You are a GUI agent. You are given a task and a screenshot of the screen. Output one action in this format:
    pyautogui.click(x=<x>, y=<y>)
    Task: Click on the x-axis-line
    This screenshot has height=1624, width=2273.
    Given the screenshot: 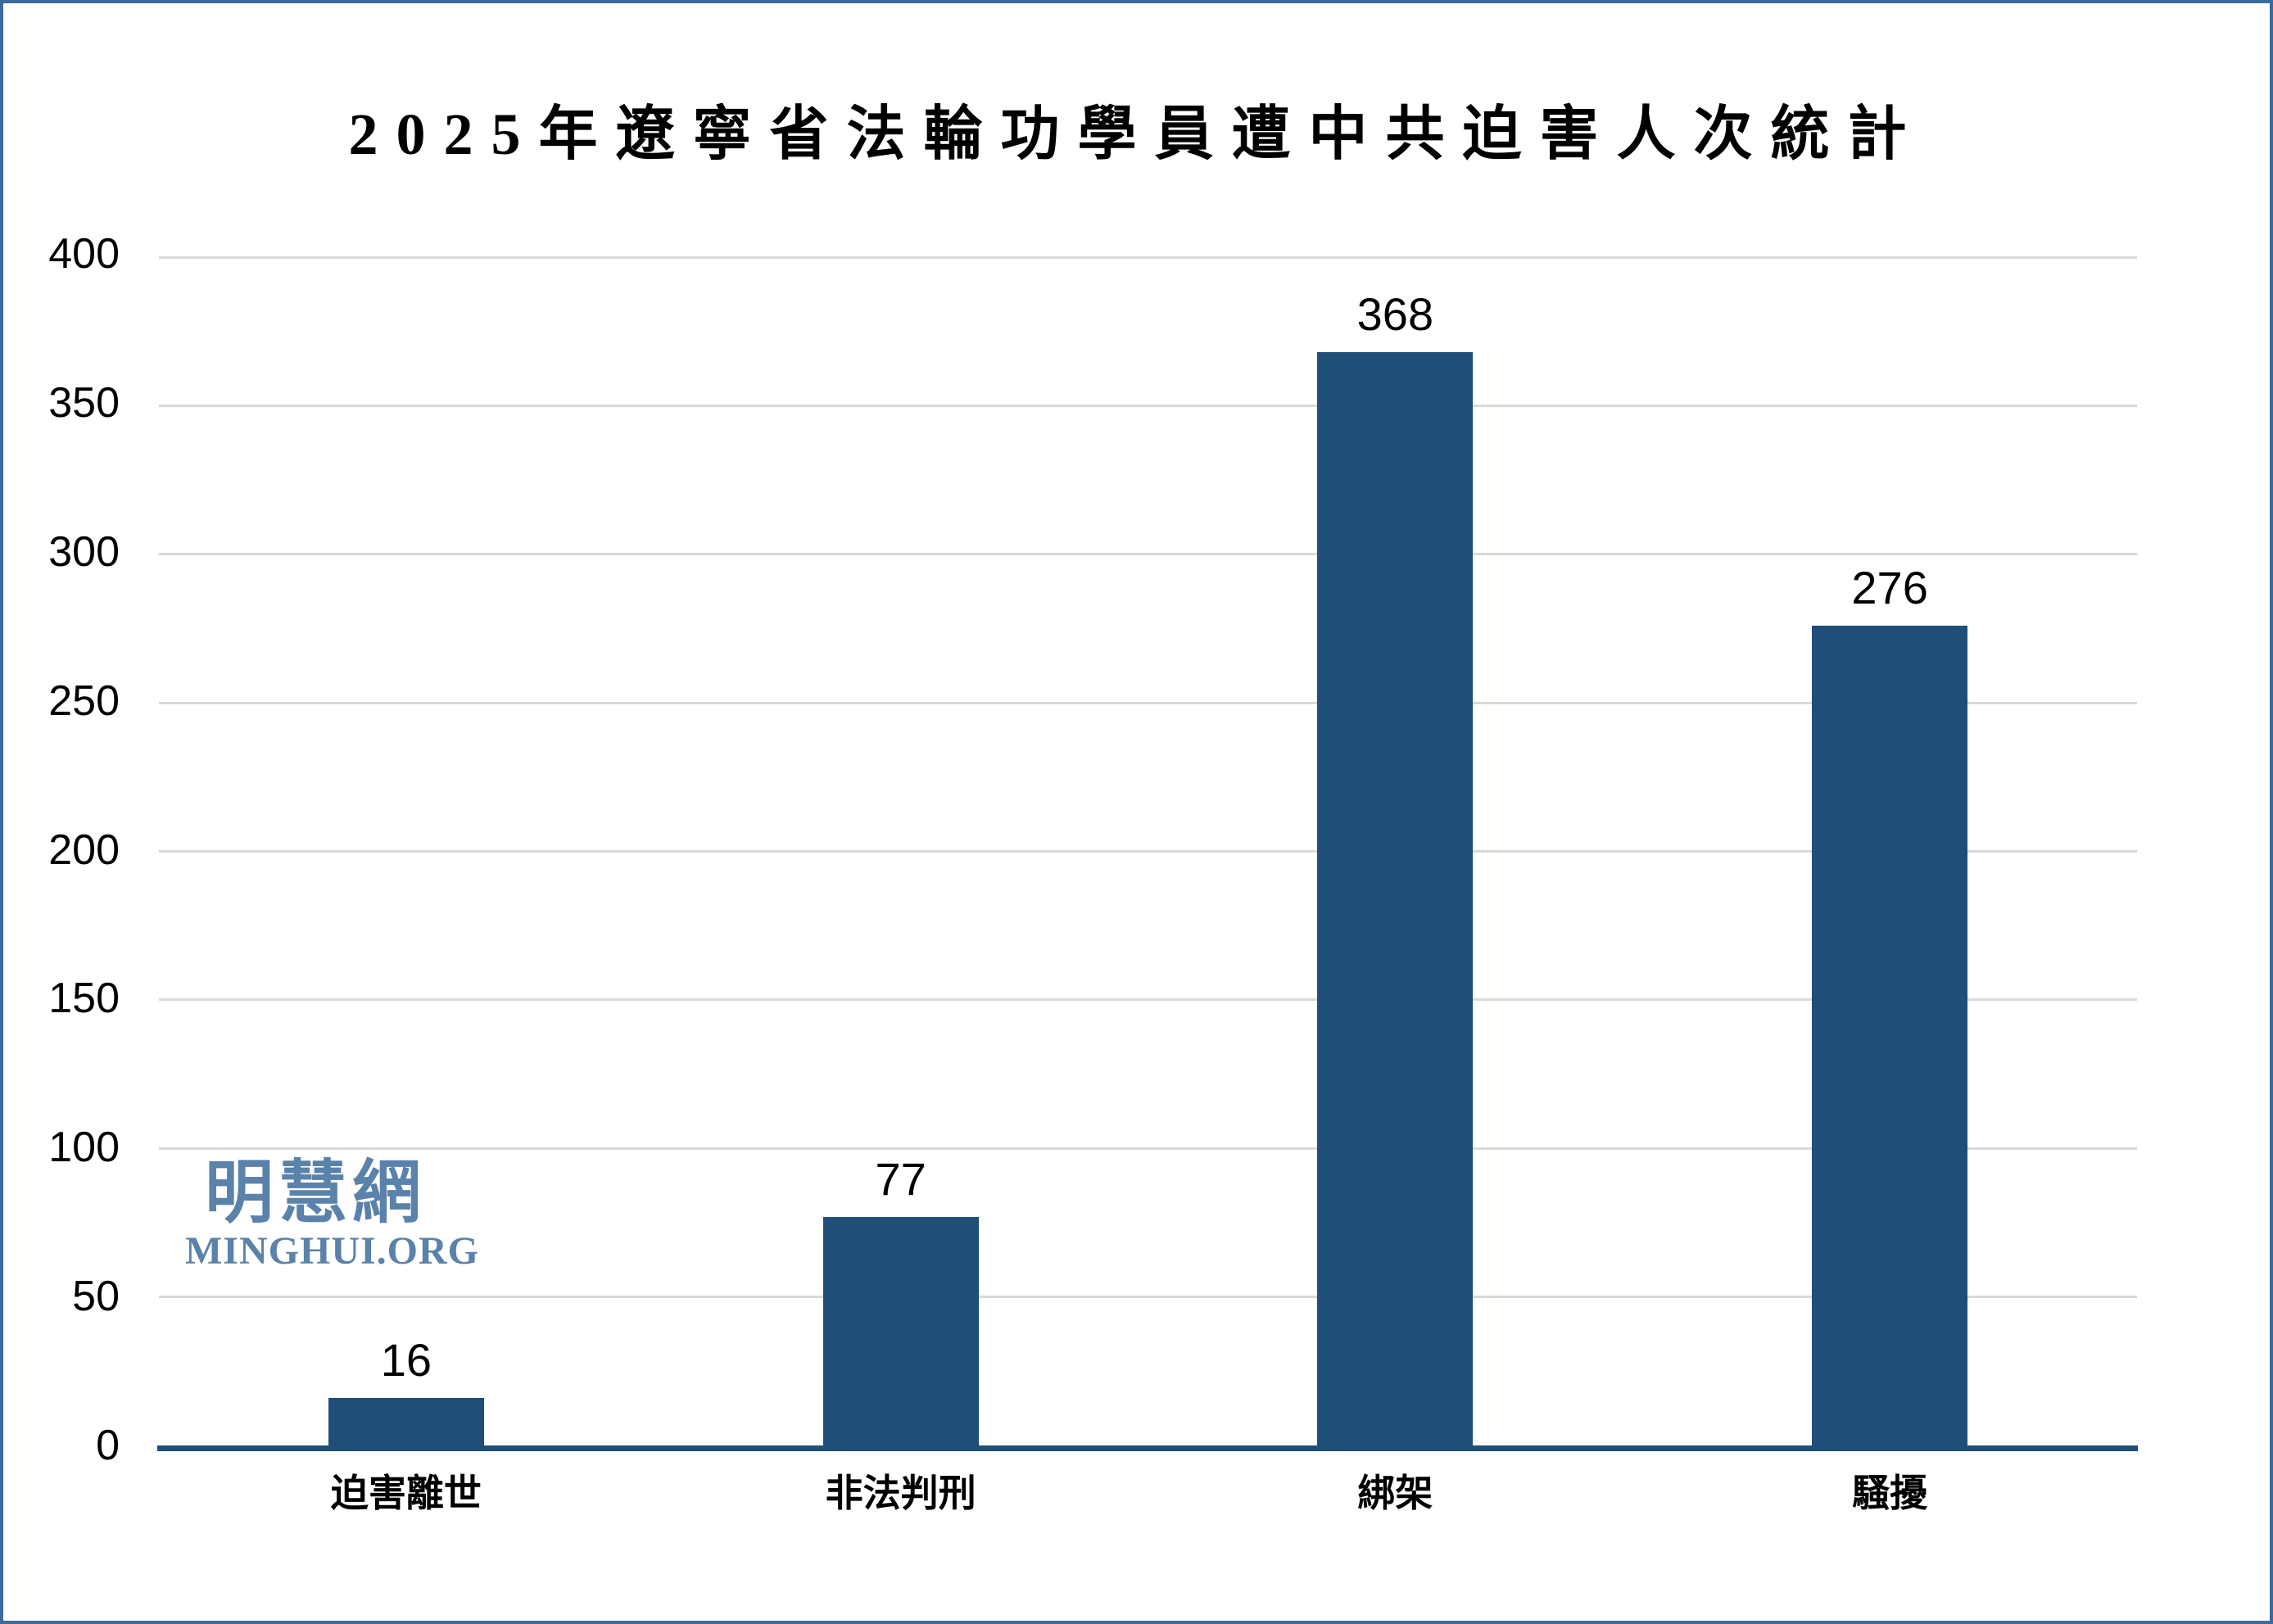 What is the action you would take?
    pyautogui.click(x=1147, y=1448)
    